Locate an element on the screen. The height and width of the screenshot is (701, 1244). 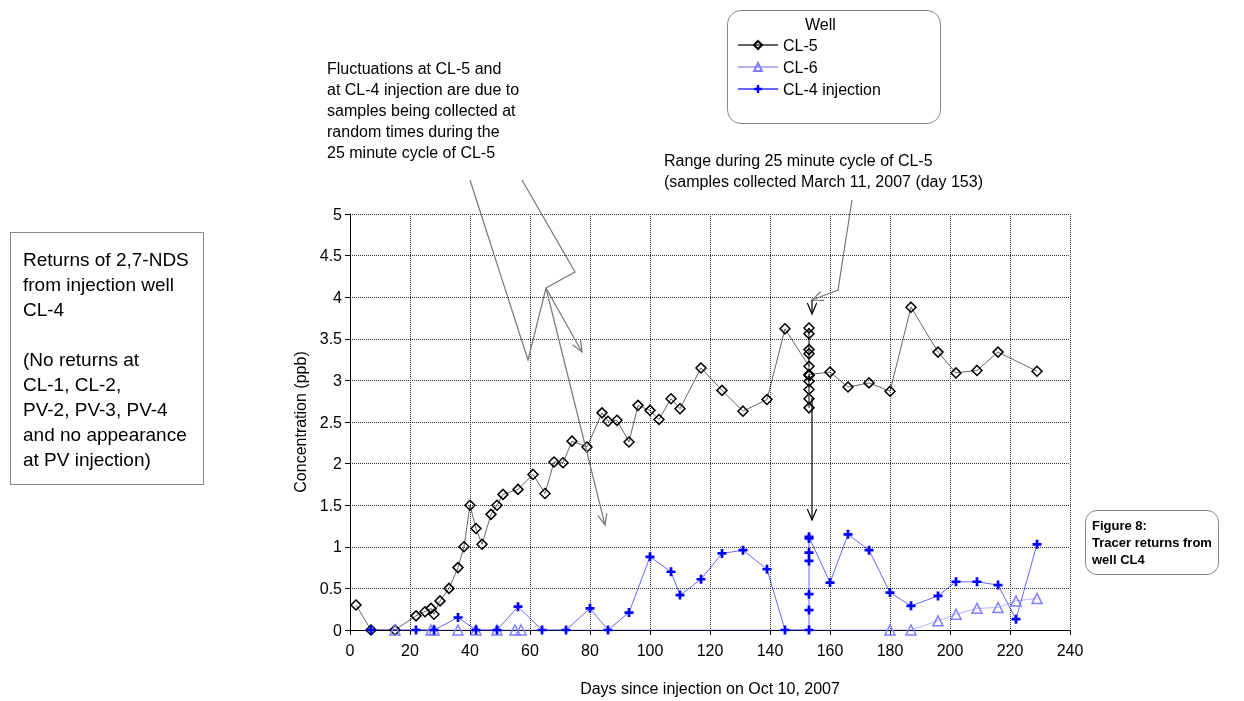
x-tick-label: 220 is located at coordinates (1010, 650).